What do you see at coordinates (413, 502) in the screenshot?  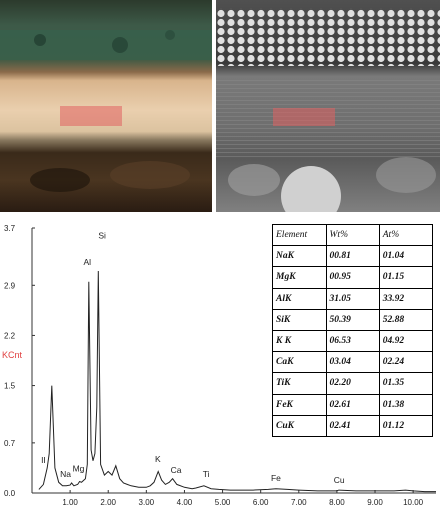 I see `x-tick-label: 10.00` at bounding box center [413, 502].